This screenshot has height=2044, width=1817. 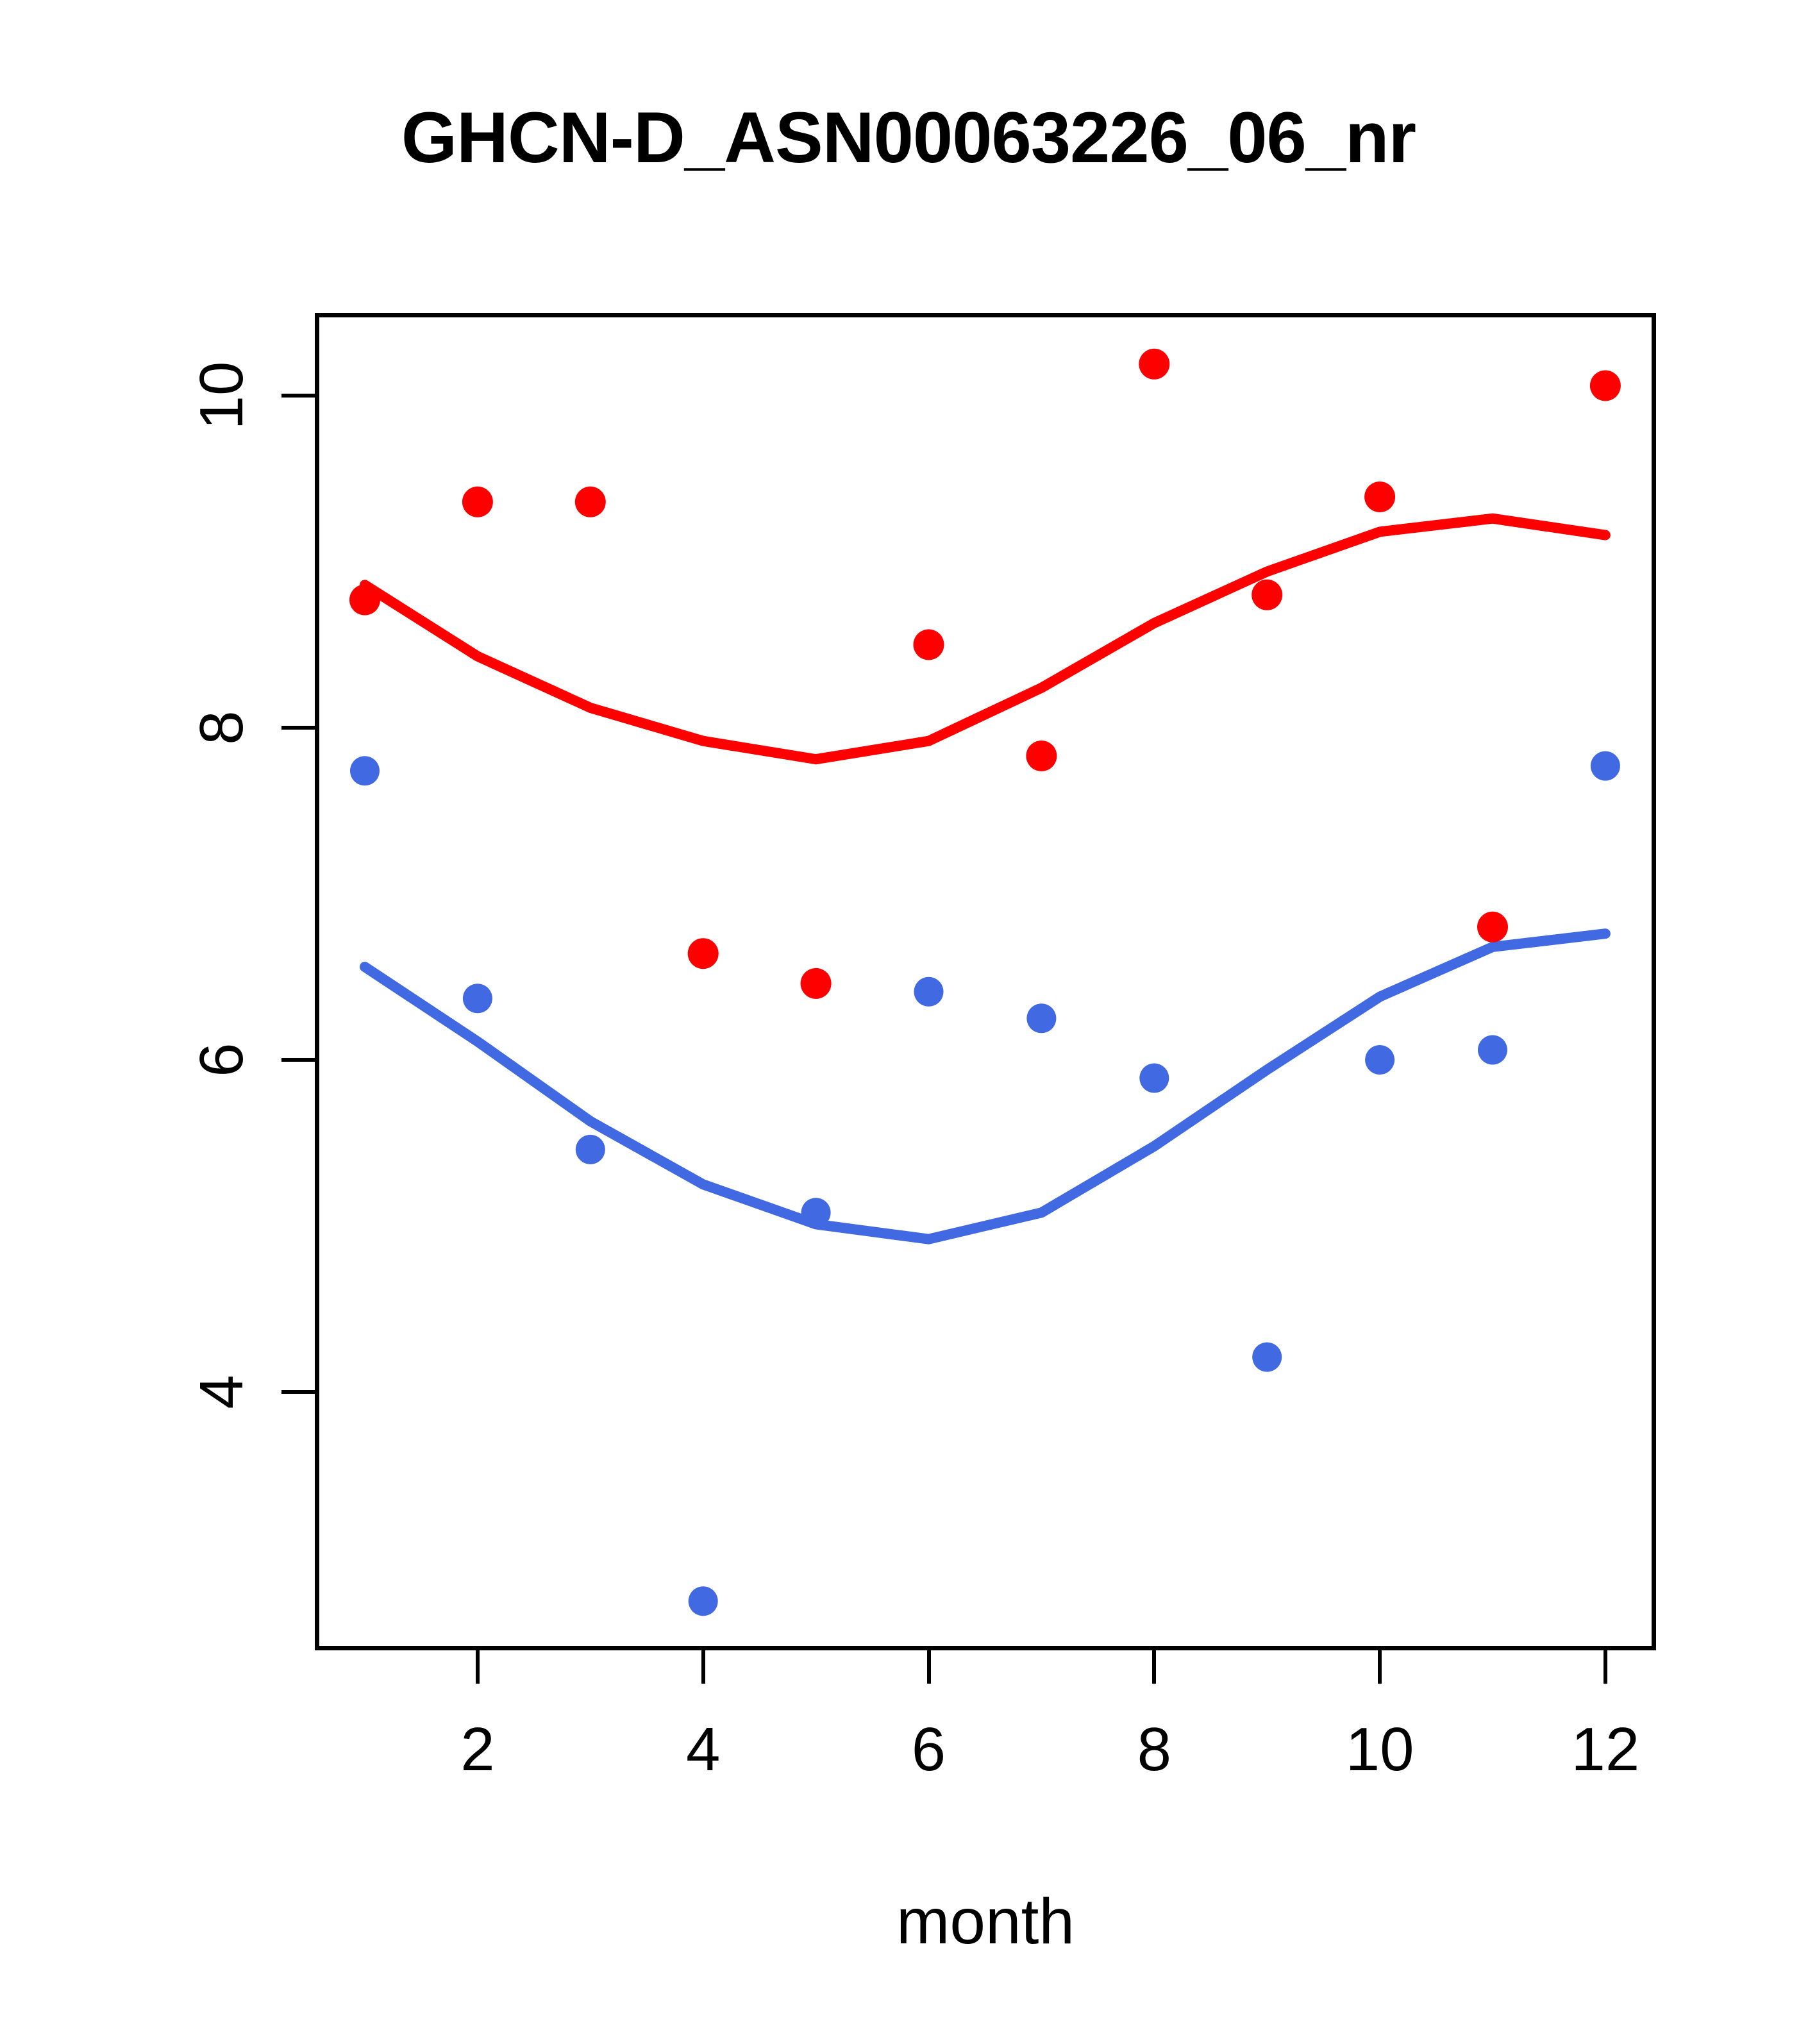 What do you see at coordinates (1154, 1750) in the screenshot?
I see `x-axis-tick-label: 8` at bounding box center [1154, 1750].